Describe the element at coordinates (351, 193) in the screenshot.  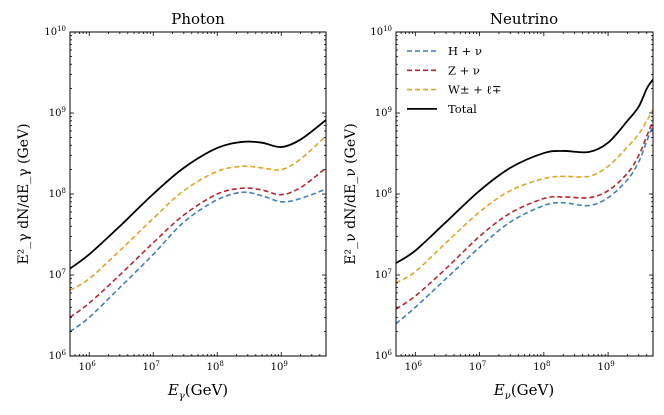
I see `y-axis-label: E²_ν dN/dE_ν (GeV)` at that location.